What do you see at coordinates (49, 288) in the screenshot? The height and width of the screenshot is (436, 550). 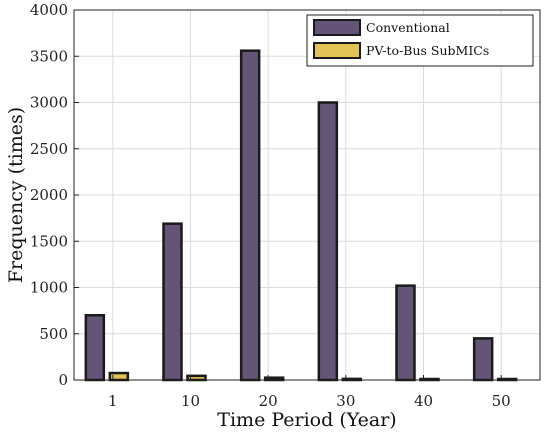 I see `y-tick-label: 1000` at bounding box center [49, 288].